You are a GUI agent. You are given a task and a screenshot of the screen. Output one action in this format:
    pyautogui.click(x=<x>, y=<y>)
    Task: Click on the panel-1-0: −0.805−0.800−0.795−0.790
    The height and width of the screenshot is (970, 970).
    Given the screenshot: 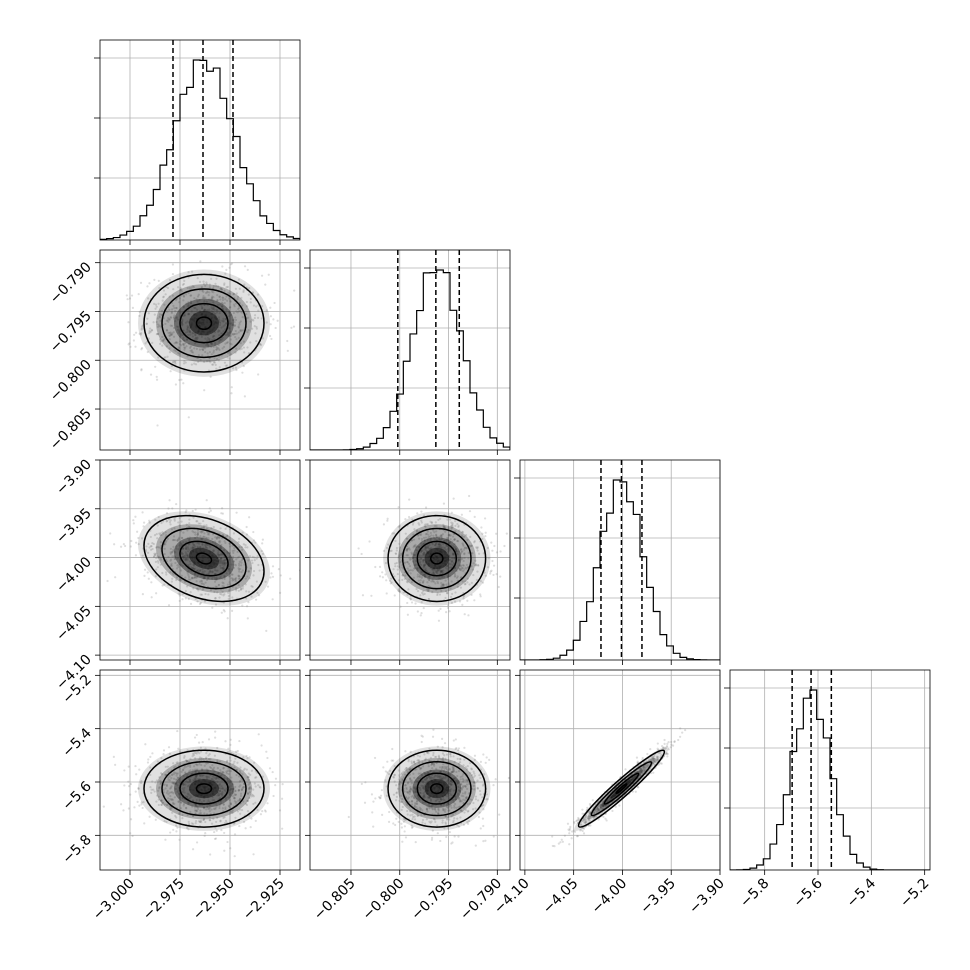 What is the action you would take?
    pyautogui.click(x=174, y=352)
    